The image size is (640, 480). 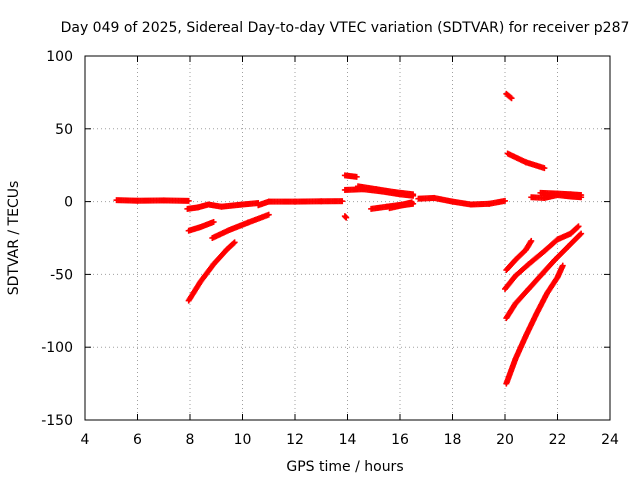 What do you see at coordinates (453, 440) in the screenshot?
I see `x-tick-label: 18` at bounding box center [453, 440].